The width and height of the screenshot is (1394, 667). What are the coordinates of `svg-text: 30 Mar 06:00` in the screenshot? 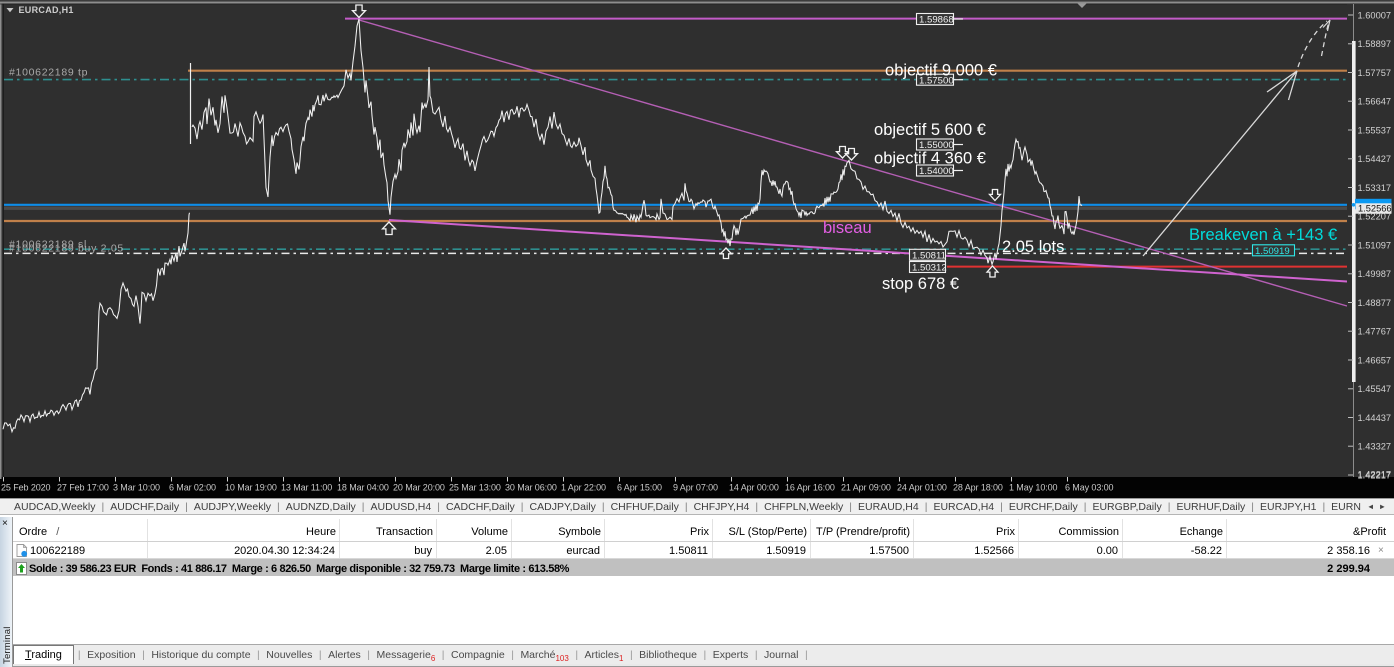 It's located at (531, 488).